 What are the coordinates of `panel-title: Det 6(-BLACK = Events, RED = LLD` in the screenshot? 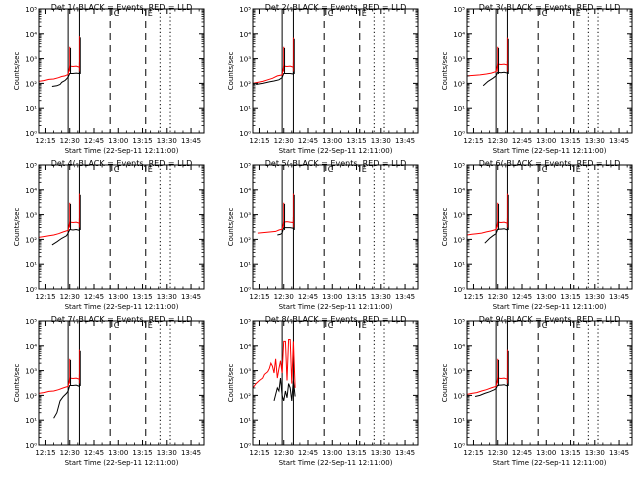 It's located at (549, 163).